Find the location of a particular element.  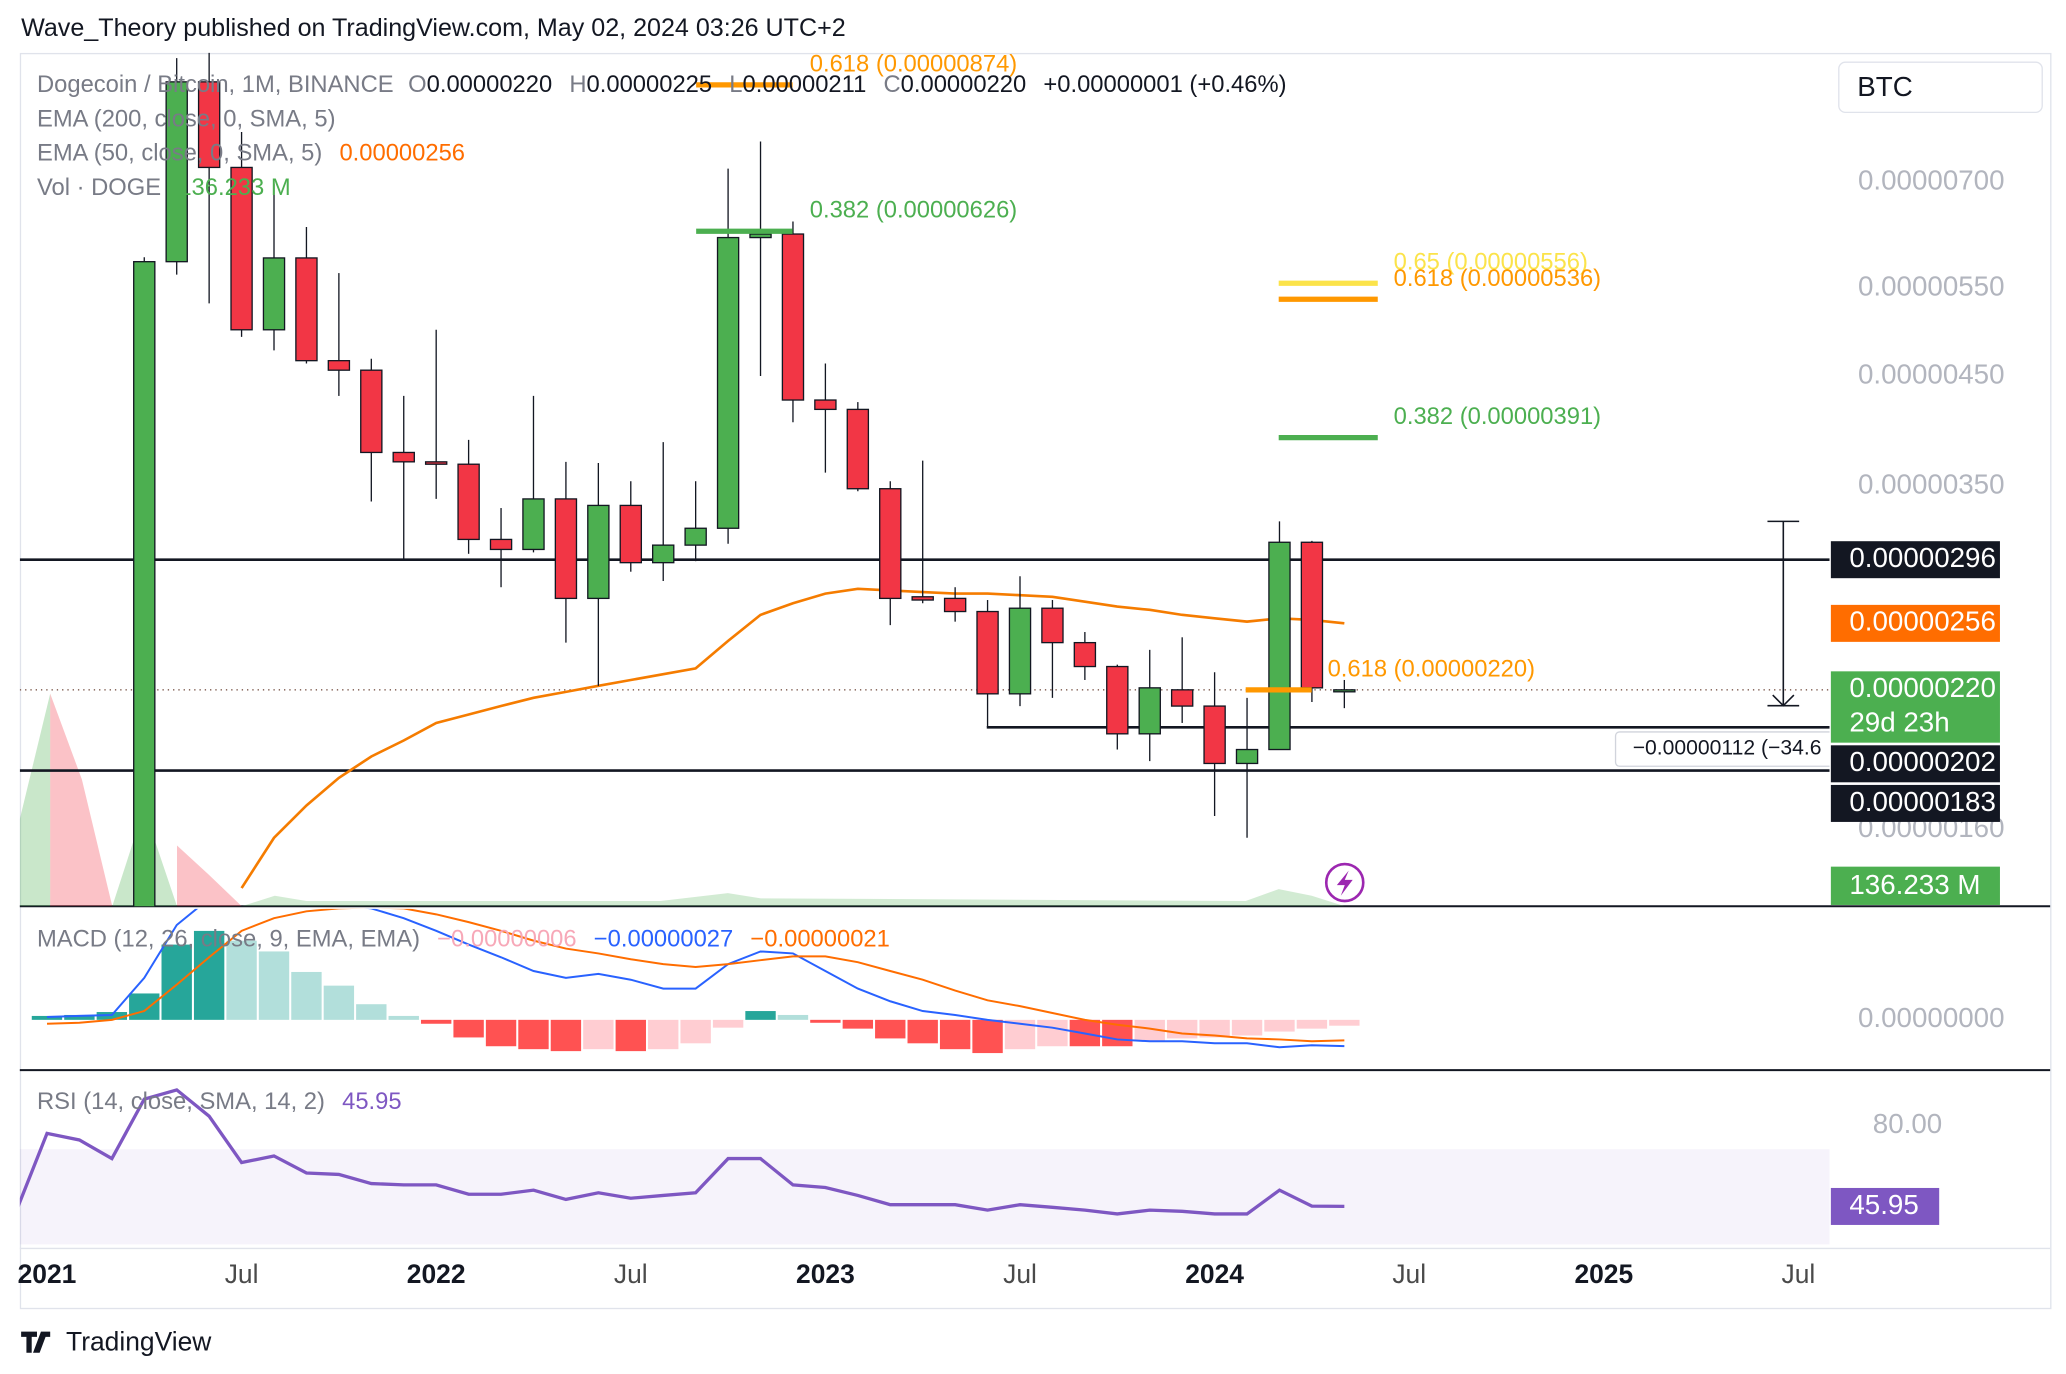

macd-title: MACD (12, 26, close, 9, EMA, EMA) is located at coordinates (228, 939).